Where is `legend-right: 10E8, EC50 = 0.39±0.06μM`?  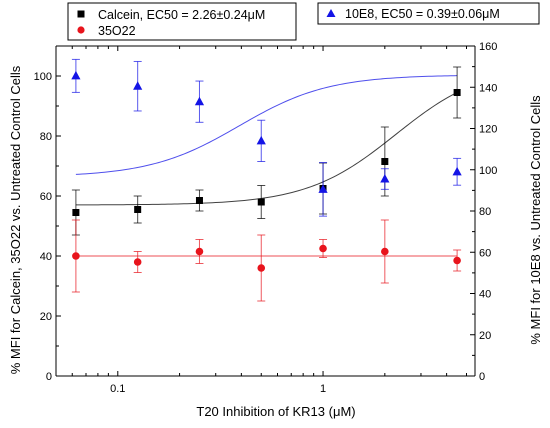
legend-right: 10E8, EC50 = 0.39±0.06μM is located at coordinates (428, 13).